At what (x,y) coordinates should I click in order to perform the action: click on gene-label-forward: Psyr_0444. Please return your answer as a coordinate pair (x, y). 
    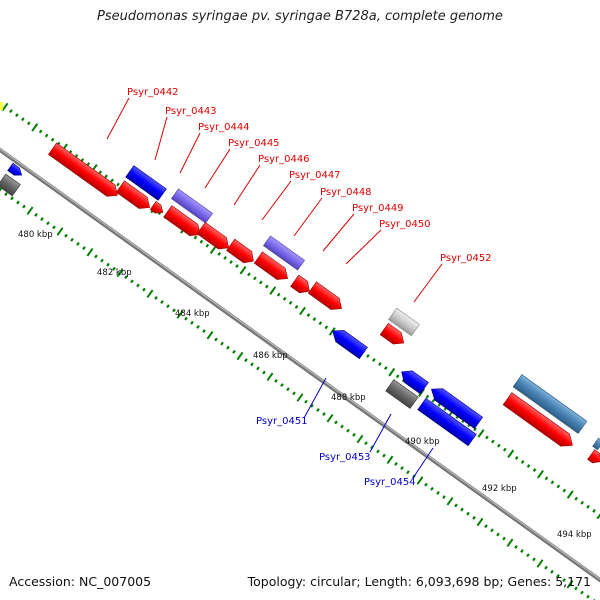
    Looking at the image, I should click on (224, 127).